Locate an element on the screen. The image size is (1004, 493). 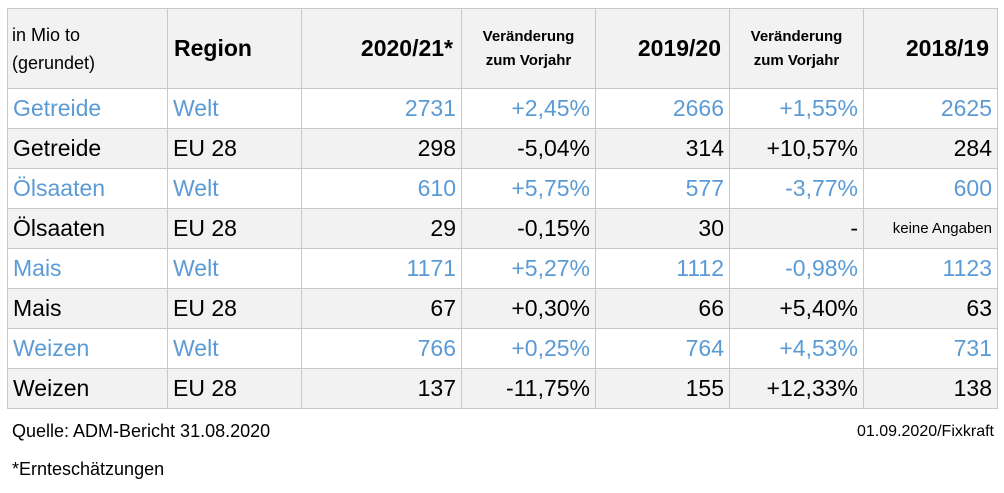
value-2018-19-cell: 1123 is located at coordinates (930, 268).